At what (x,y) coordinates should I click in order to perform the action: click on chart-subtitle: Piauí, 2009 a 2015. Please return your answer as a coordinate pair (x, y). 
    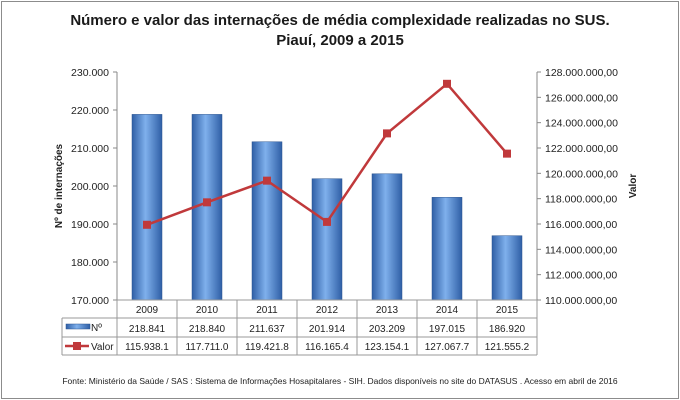
    Looking at the image, I should click on (340, 40).